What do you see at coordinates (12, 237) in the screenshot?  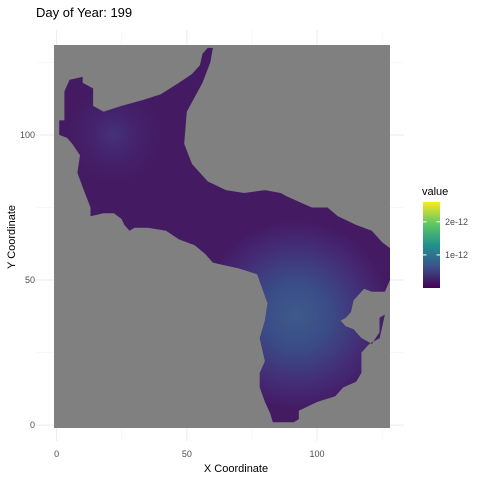 I see `y-axis-label: Y Coordinate` at bounding box center [12, 237].